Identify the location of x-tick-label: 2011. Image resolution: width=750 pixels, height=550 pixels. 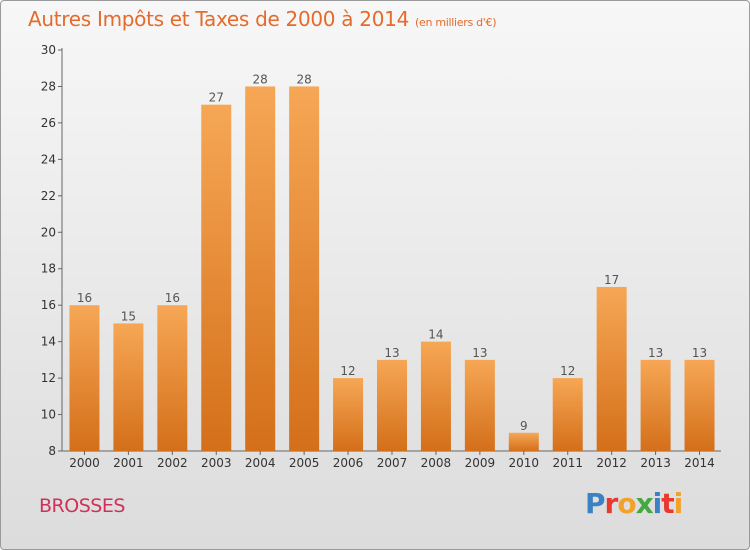
(567, 463).